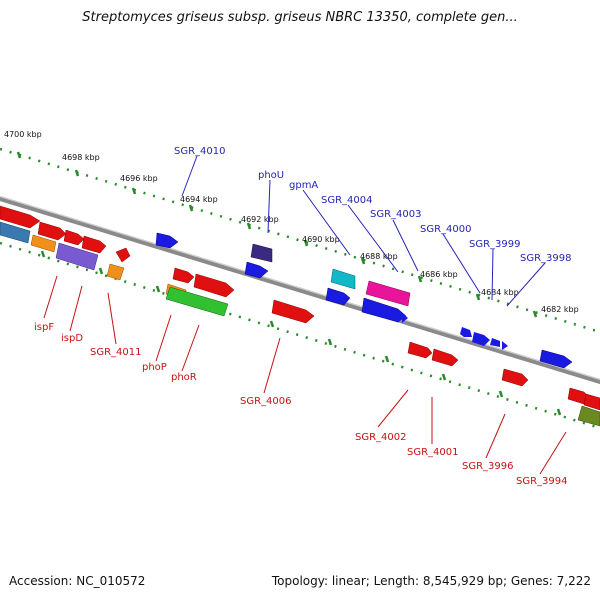  I want to click on gene-label-ispf: ispF, so click(44, 327).